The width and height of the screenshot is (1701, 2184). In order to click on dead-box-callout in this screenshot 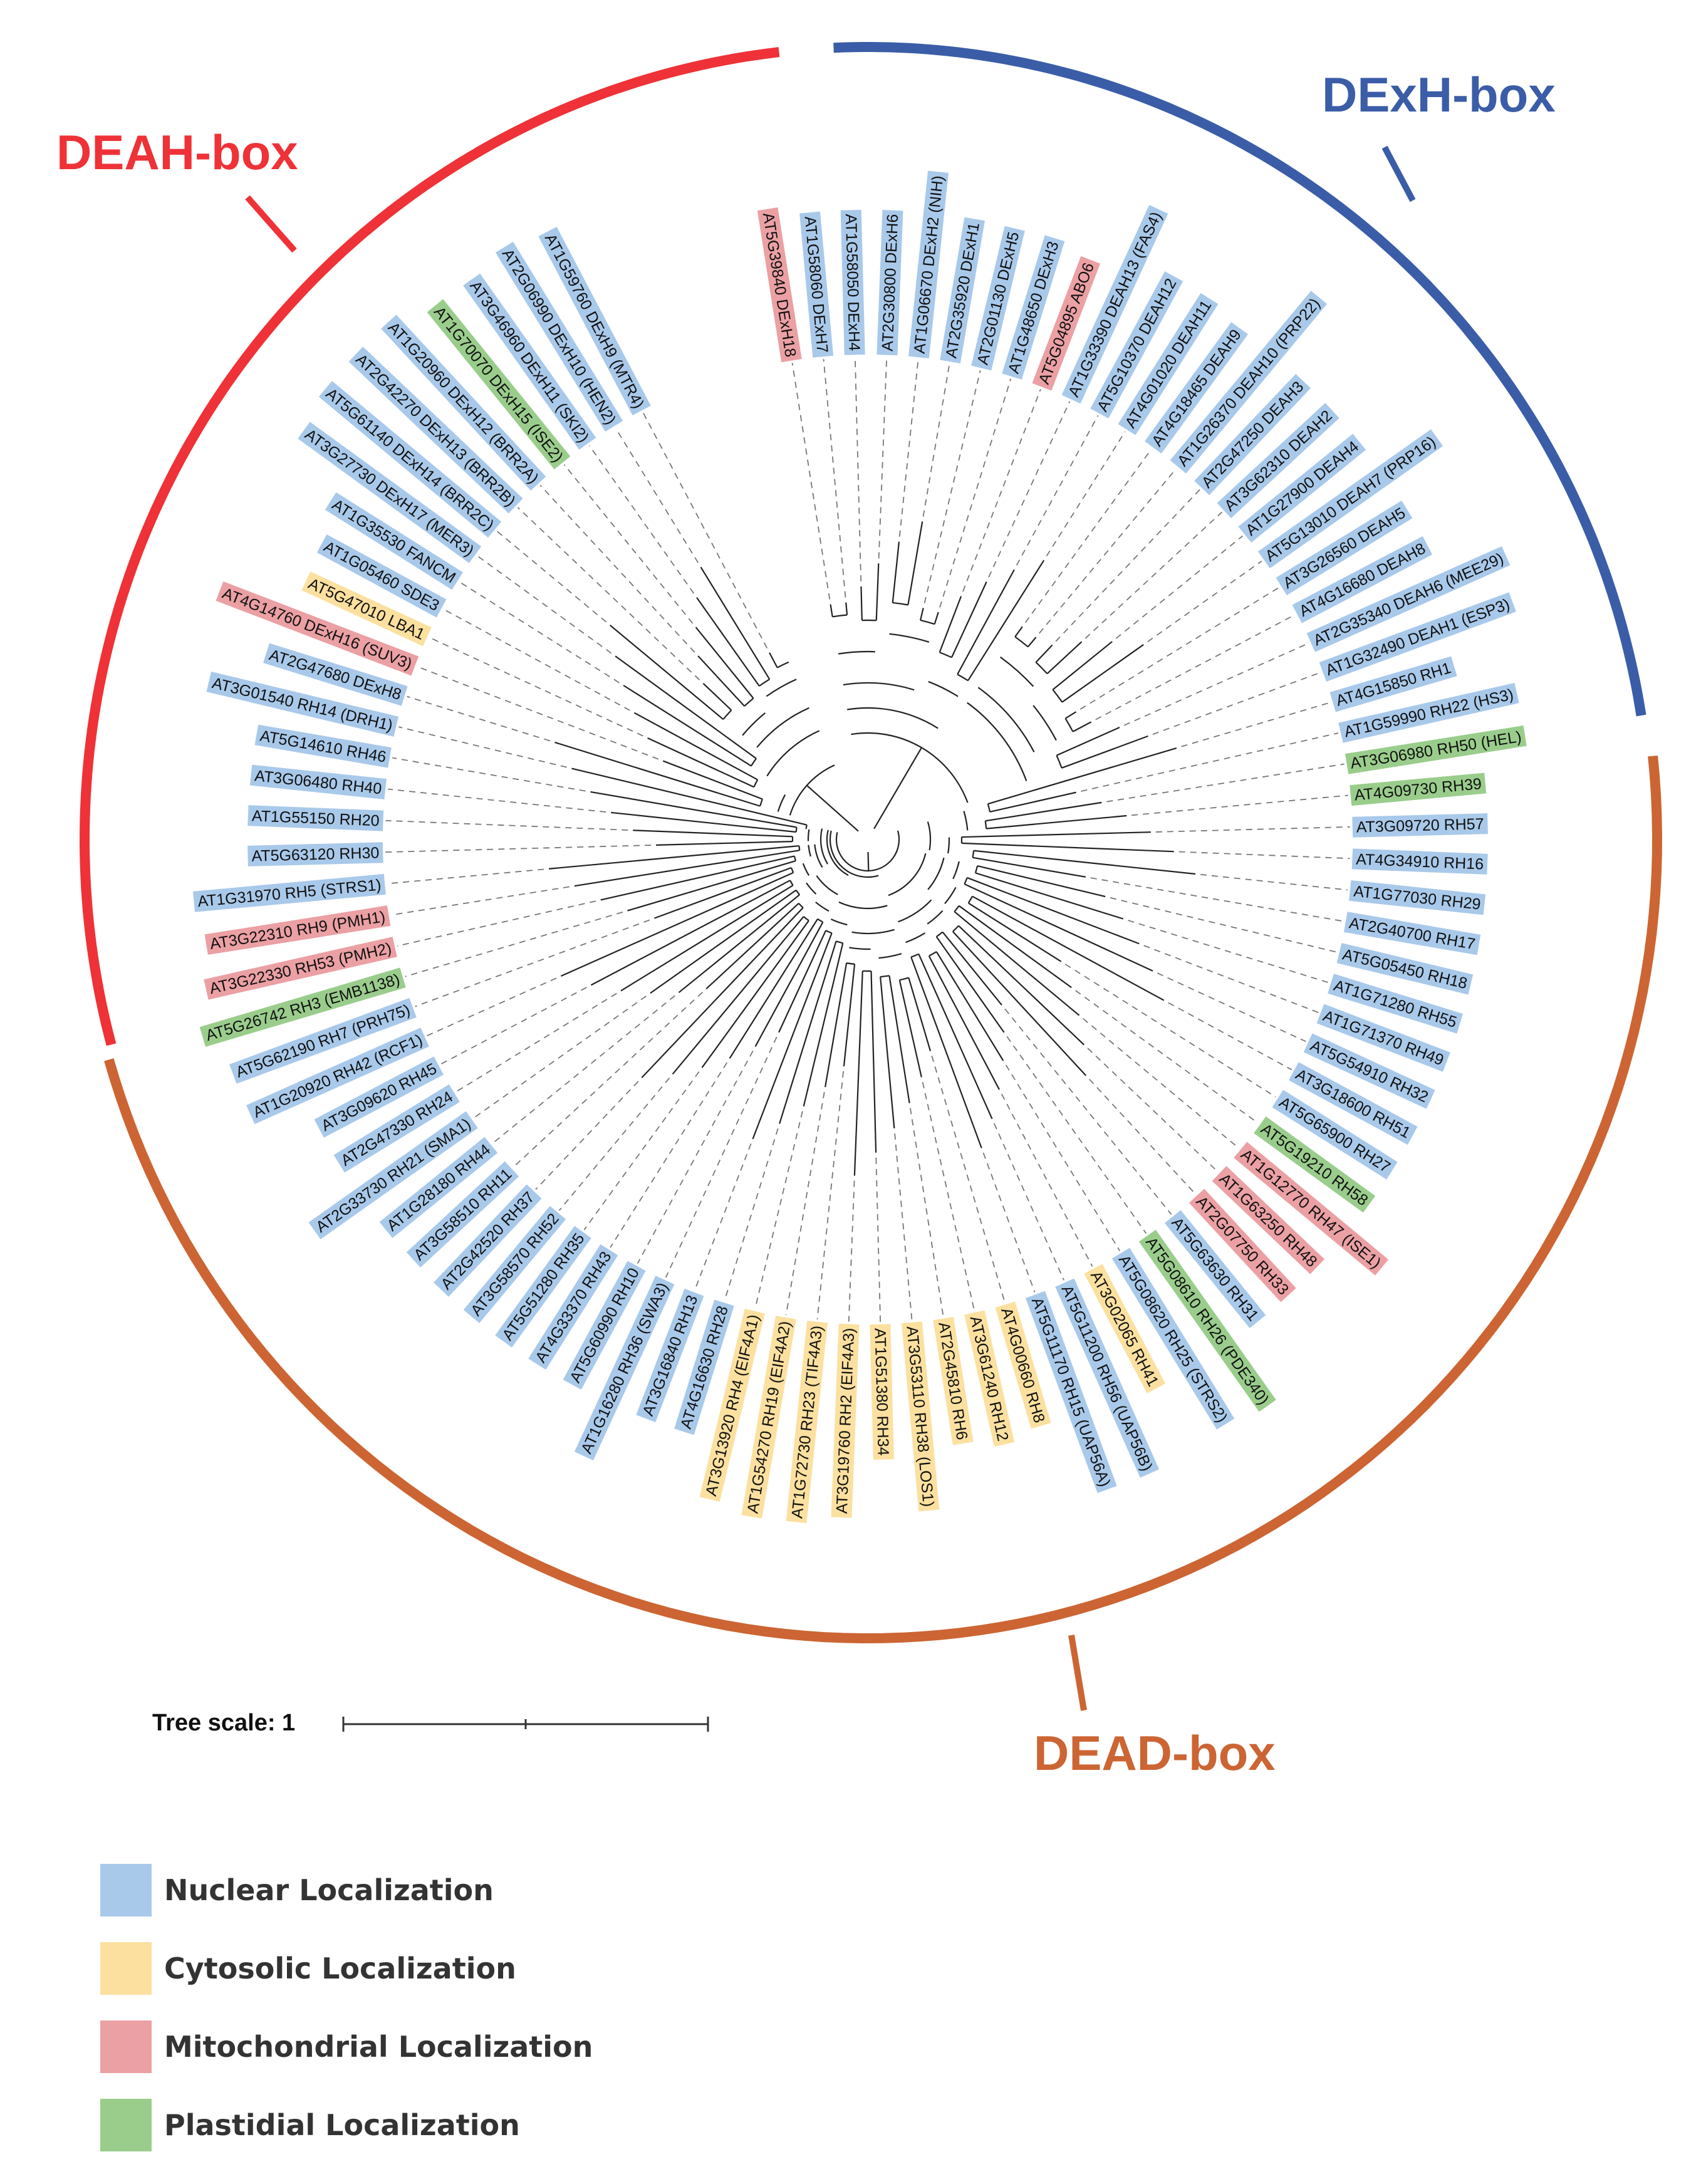, I will do `click(1077, 1673)`.